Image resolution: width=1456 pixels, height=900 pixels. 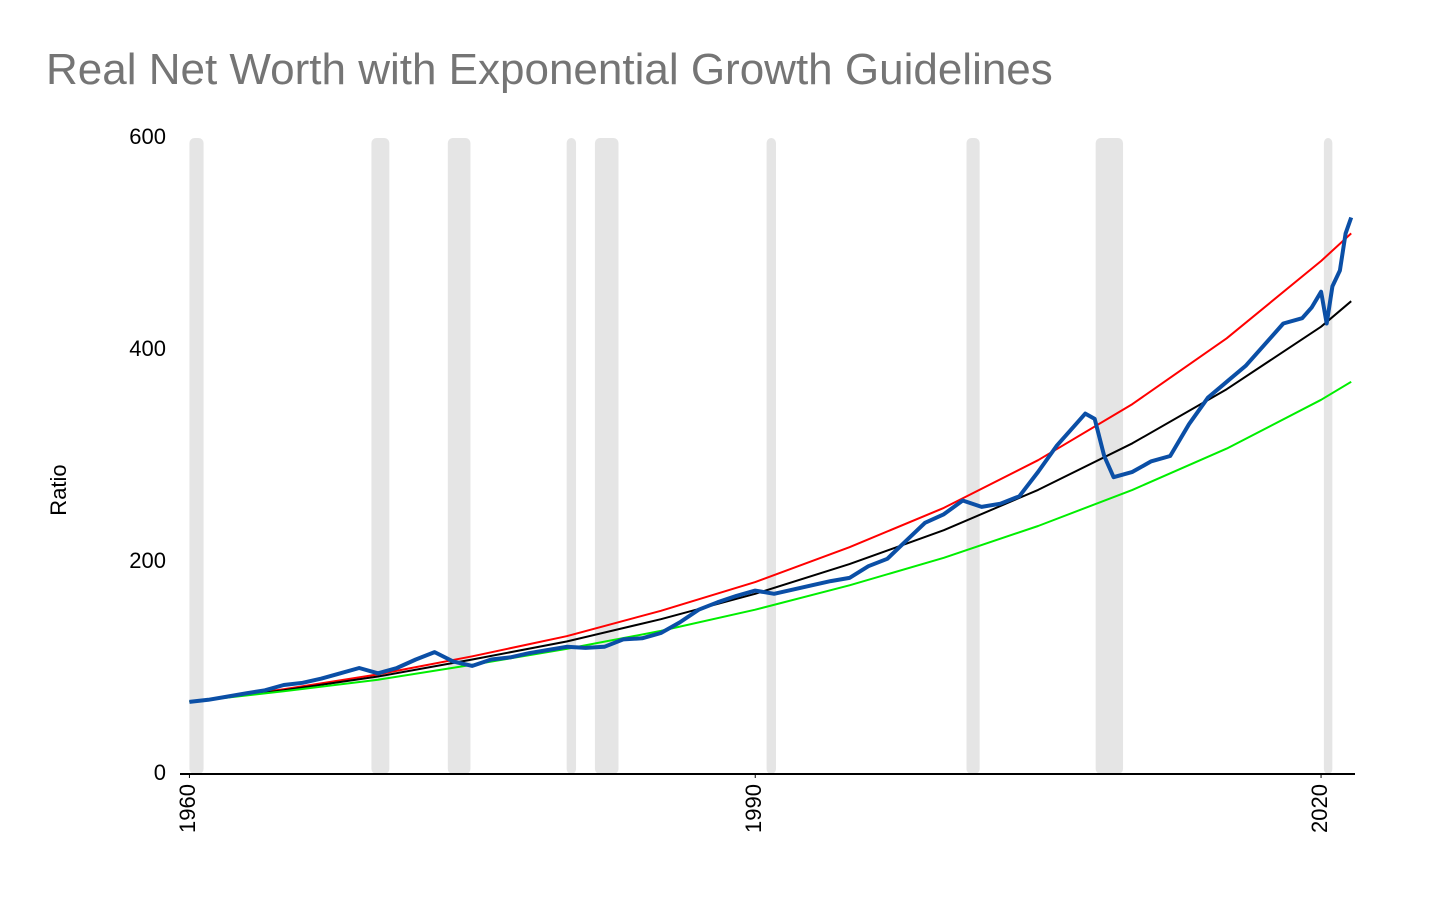 I want to click on x-tick-label: 1990, so click(x=753, y=808).